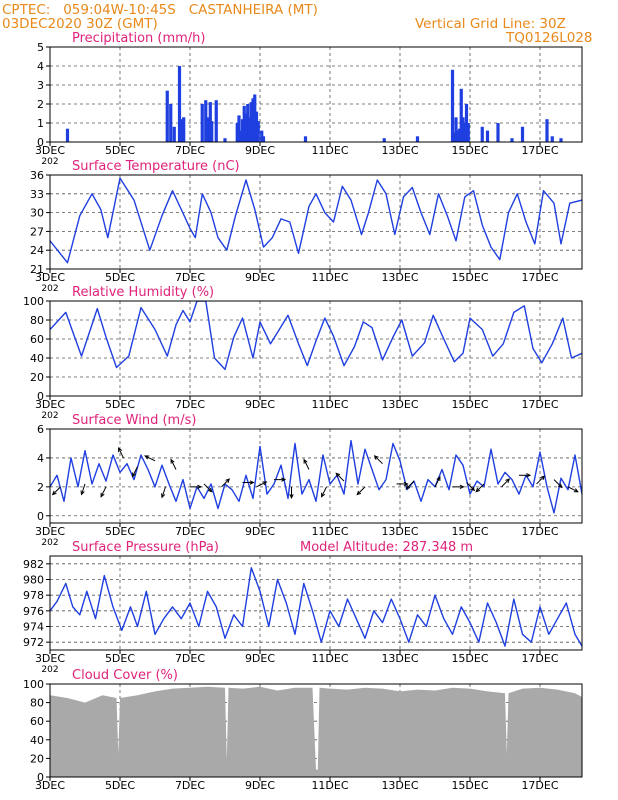  What do you see at coordinates (49, 162) in the screenshot?
I see `xtick-year-label: 202` at bounding box center [49, 162].